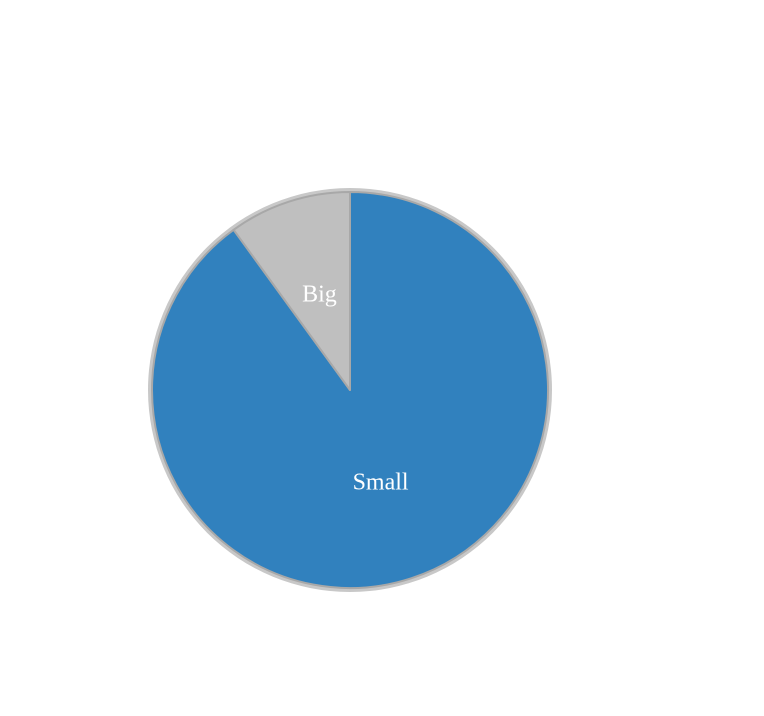 The image size is (764, 716). Describe the element at coordinates (381, 483) in the screenshot. I see `slice-label: Small` at that location.